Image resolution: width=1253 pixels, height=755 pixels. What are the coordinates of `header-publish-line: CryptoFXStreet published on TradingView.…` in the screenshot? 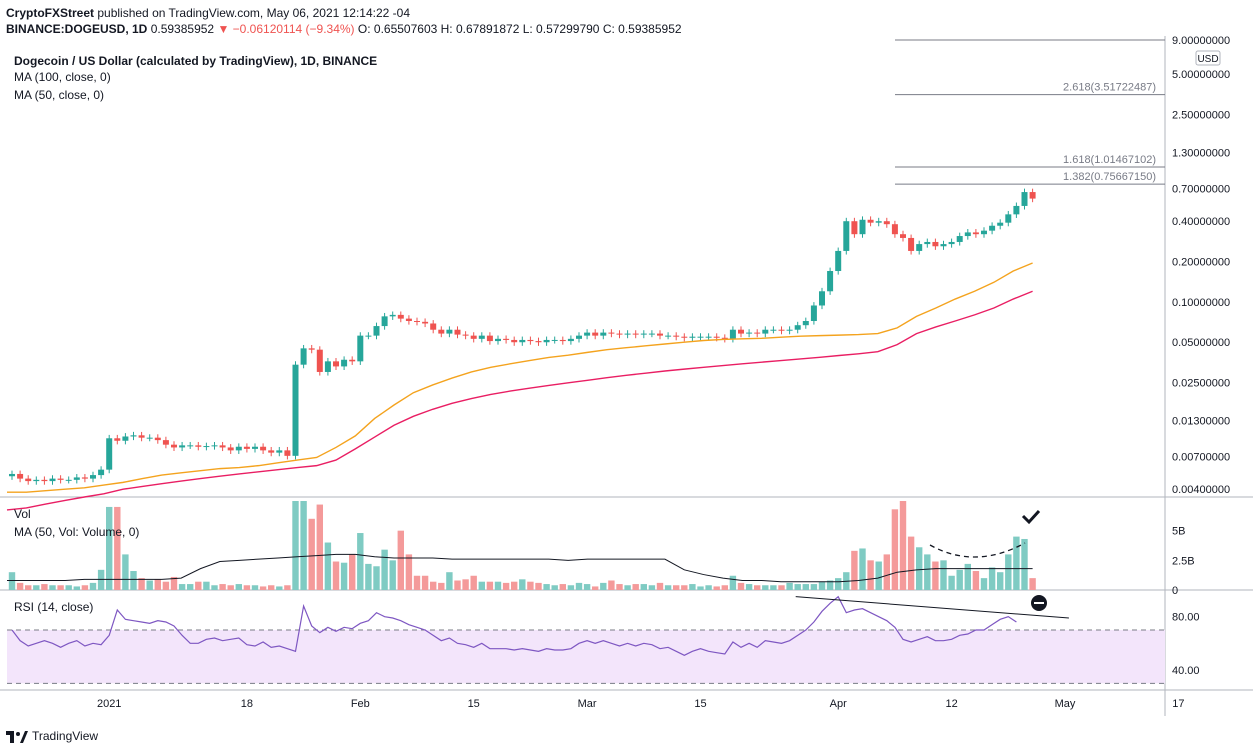 It's located at (208, 13).